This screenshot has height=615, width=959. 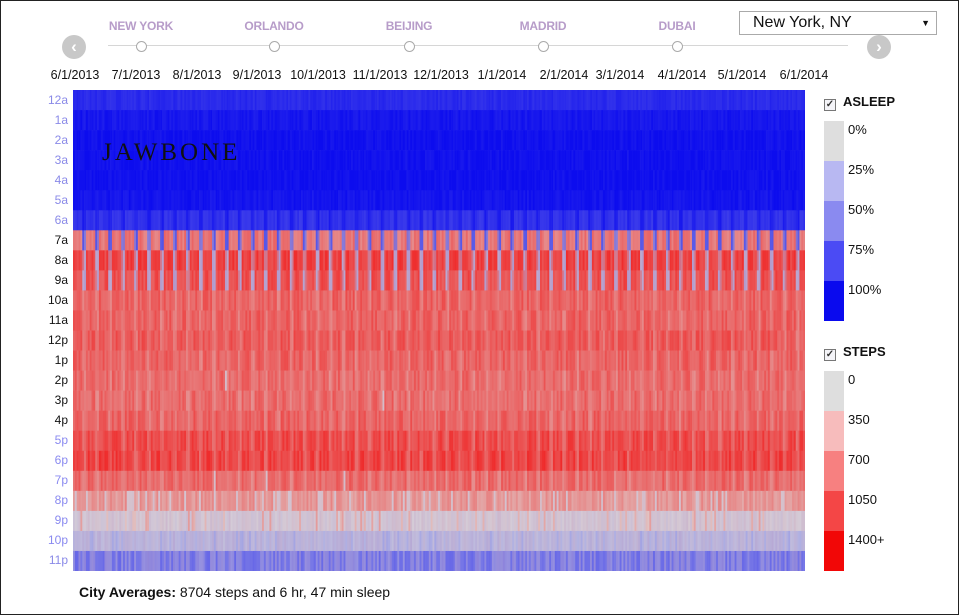 I want to click on city-tab-orlando: ORLANDO, so click(x=274, y=35).